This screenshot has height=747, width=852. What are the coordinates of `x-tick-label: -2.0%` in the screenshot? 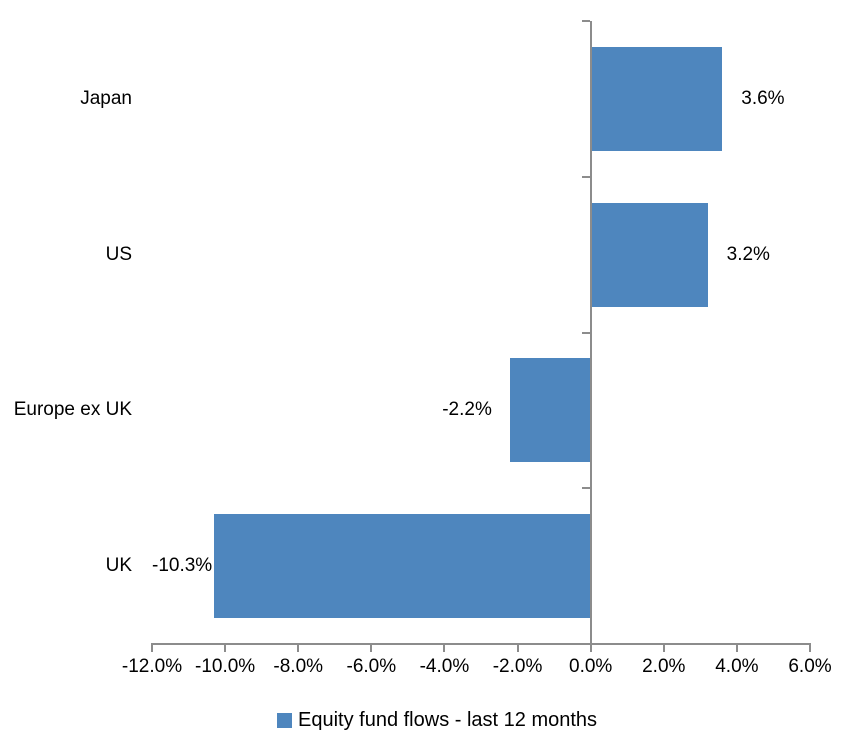 It's located at (517, 666).